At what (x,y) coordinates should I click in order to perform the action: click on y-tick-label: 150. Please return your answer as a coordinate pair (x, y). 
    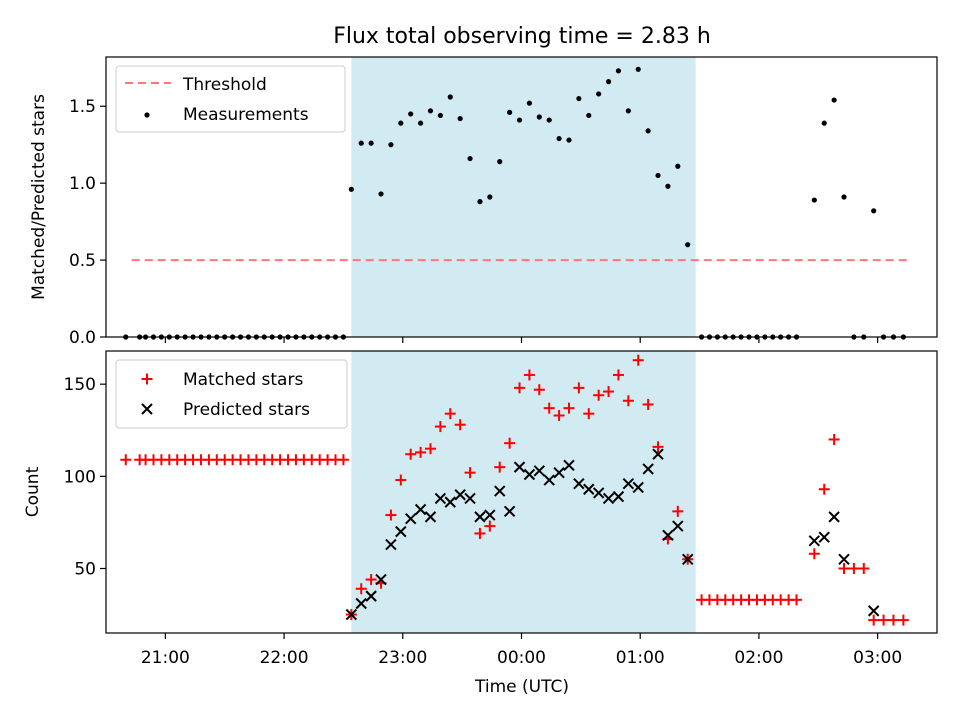
    Looking at the image, I should click on (80, 385).